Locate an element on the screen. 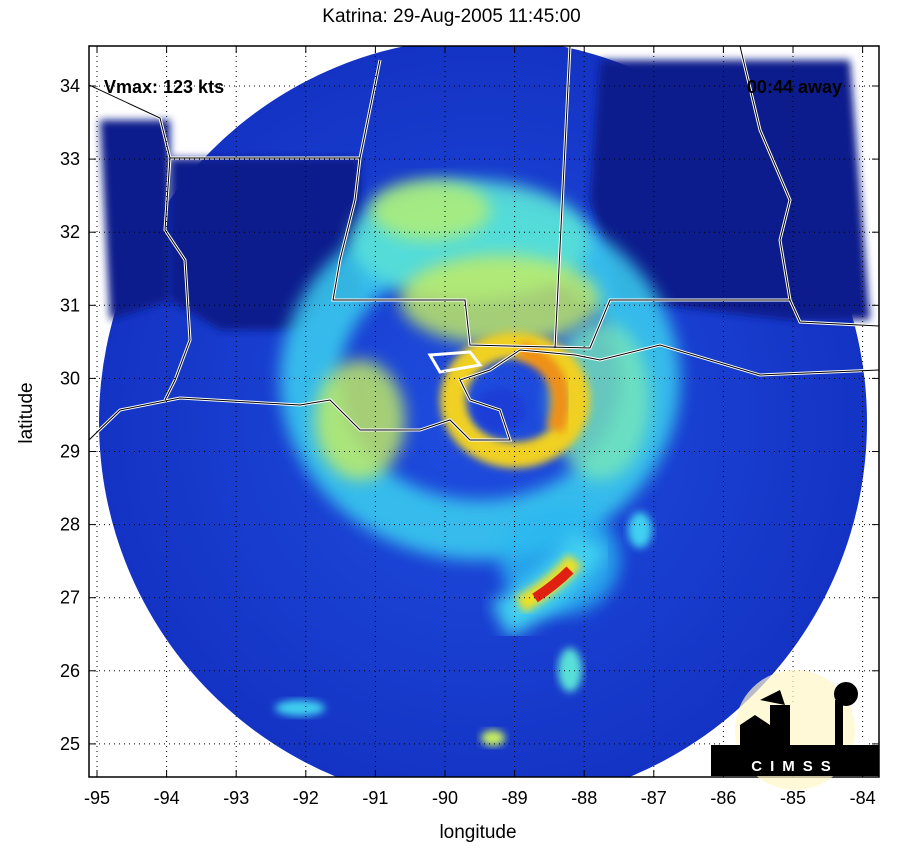 Image resolution: width=903 pixels, height=856 pixels. x-axis-label: longitude is located at coordinates (477, 832).